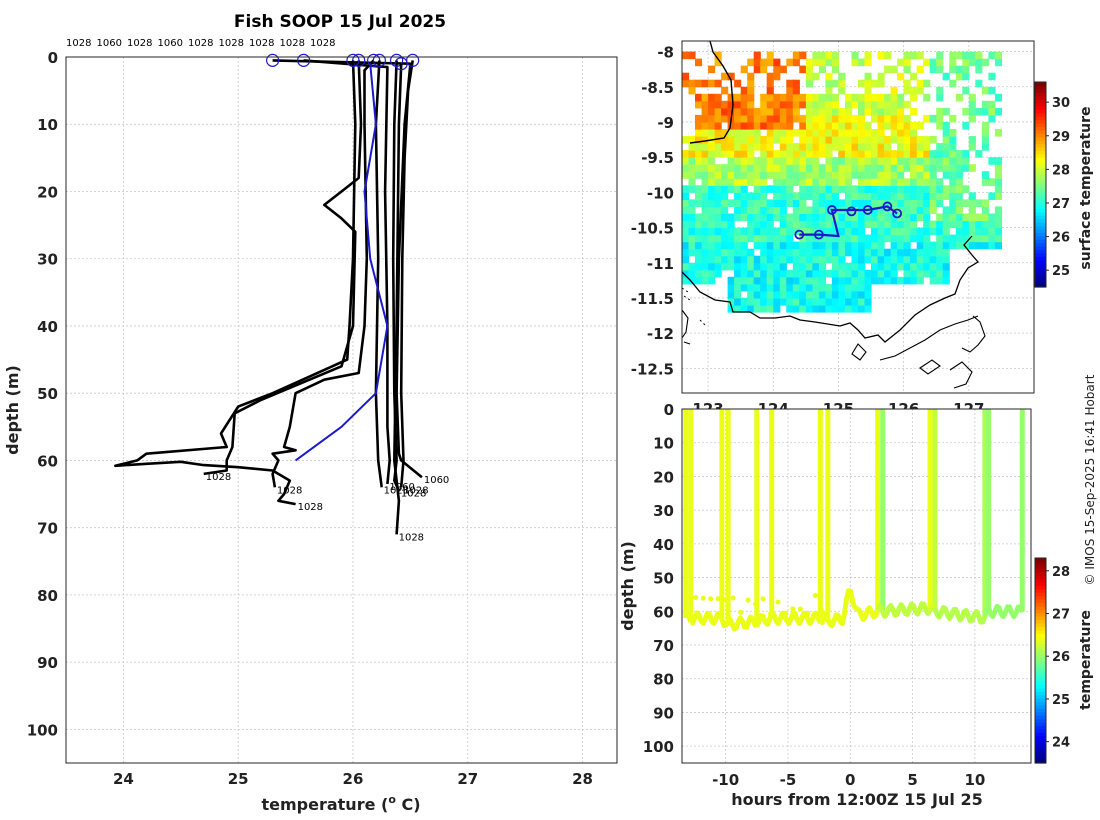  What do you see at coordinates (707, 618) in the screenshot?
I see `section-tow` at bounding box center [707, 618].